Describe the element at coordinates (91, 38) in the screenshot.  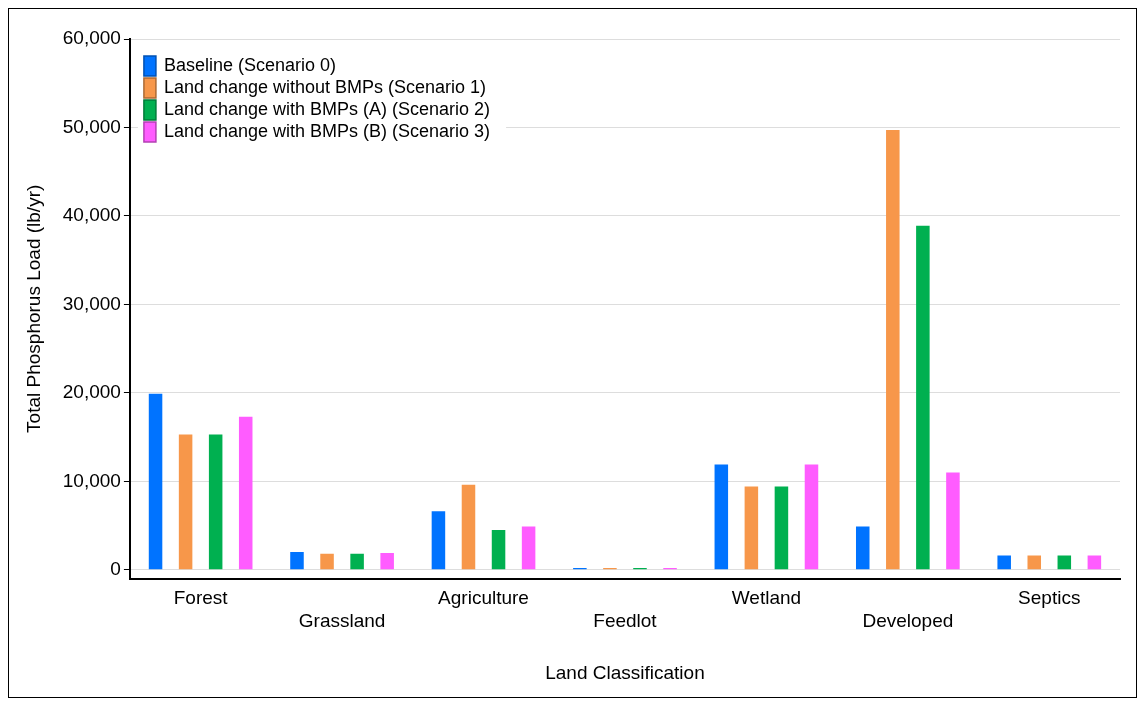
I see `y-tick-label: 60,000` at that location.